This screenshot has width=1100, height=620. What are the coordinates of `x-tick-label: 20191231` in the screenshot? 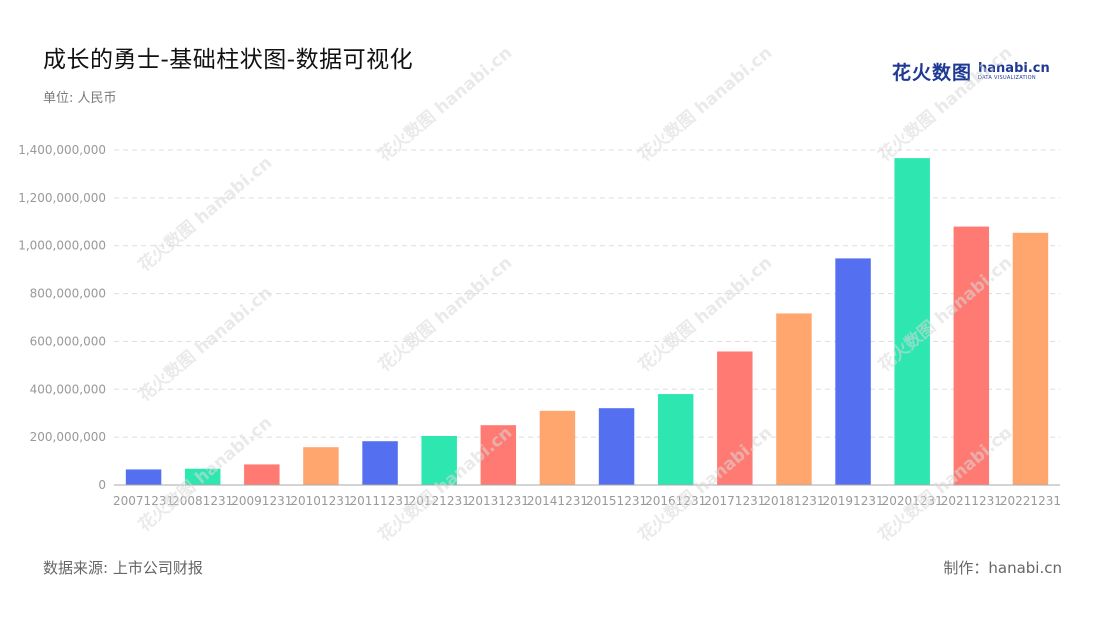 It's located at (853, 501).